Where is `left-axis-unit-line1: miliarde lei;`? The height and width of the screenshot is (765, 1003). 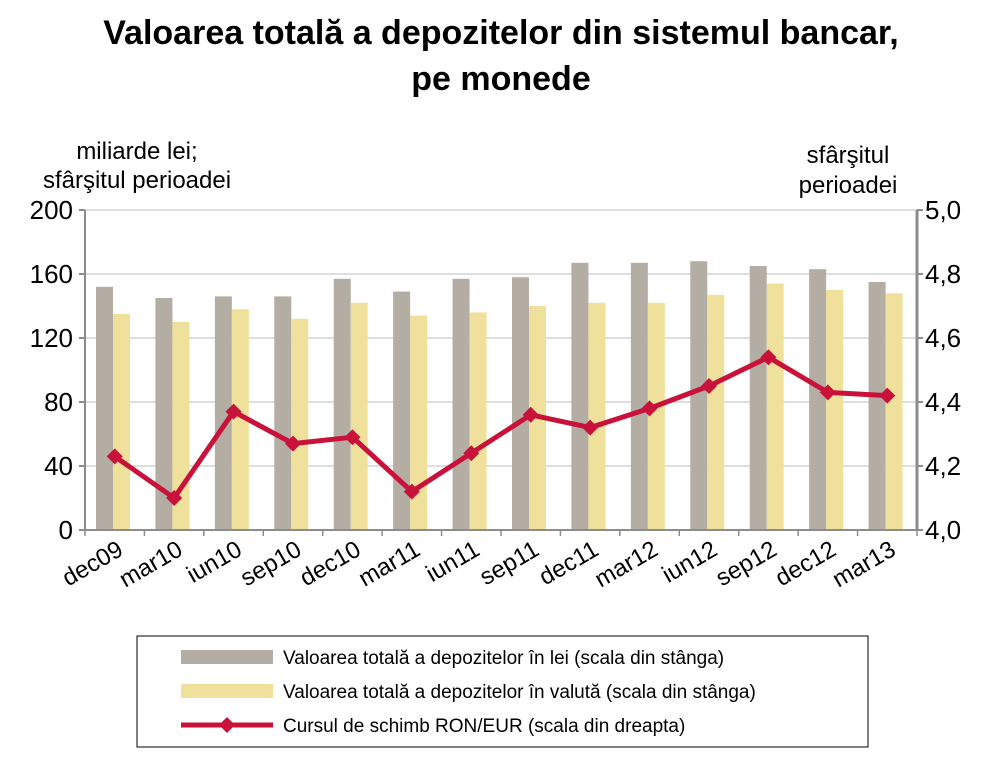 left-axis-unit-line1: miliarde lei; is located at coordinates (136, 151).